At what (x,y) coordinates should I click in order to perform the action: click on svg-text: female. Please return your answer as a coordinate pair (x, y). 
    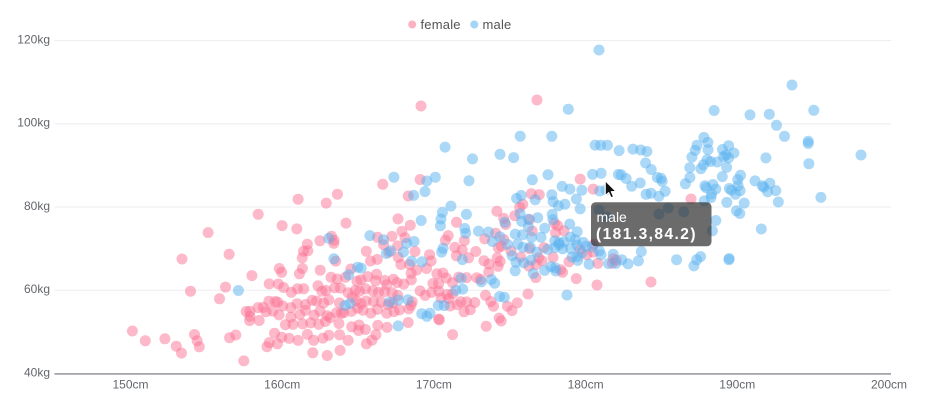
    Looking at the image, I should click on (441, 24).